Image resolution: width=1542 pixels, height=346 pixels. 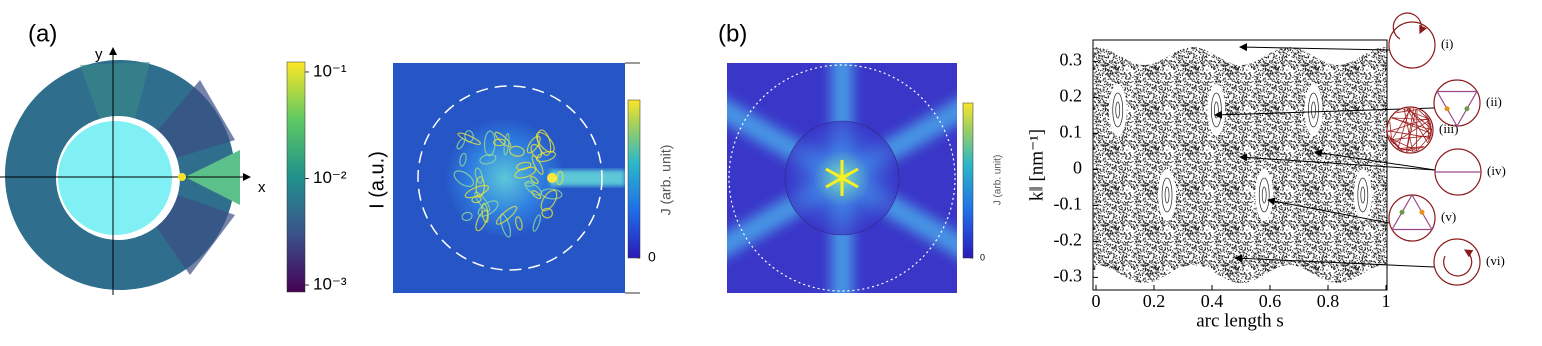 I want to click on ring-shade, so click(x=177, y=177).